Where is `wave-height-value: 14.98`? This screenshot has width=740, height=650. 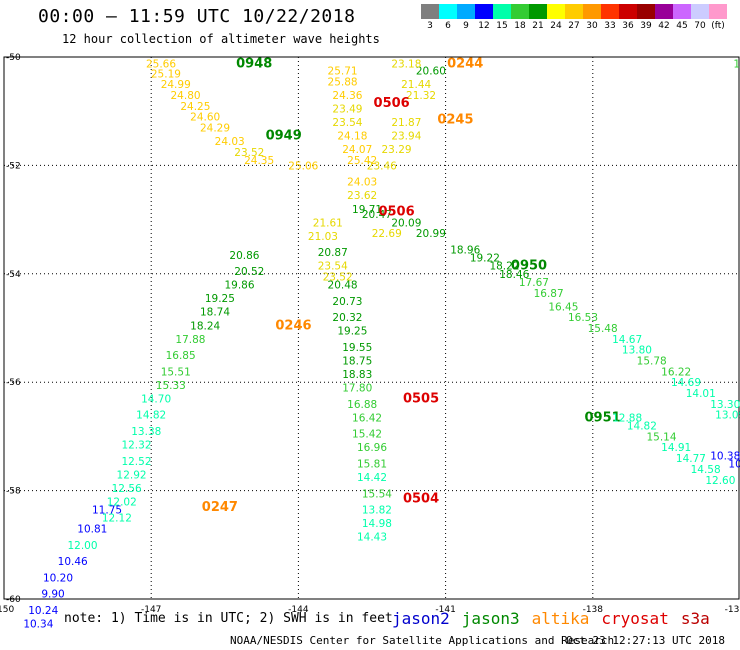 wave-height-value: 14.98 is located at coordinates (377, 524).